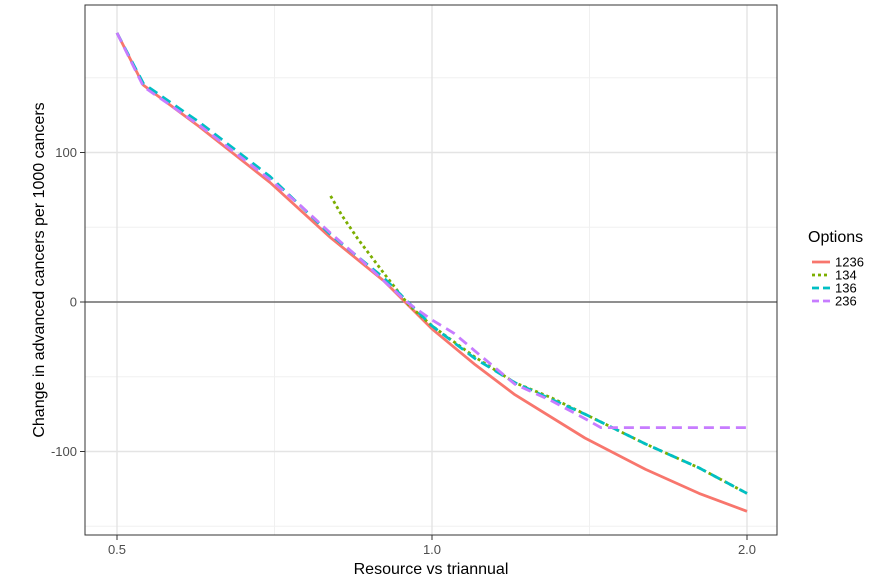 The image size is (877, 586). I want to click on x-tick-label: 2.0, so click(747, 549).